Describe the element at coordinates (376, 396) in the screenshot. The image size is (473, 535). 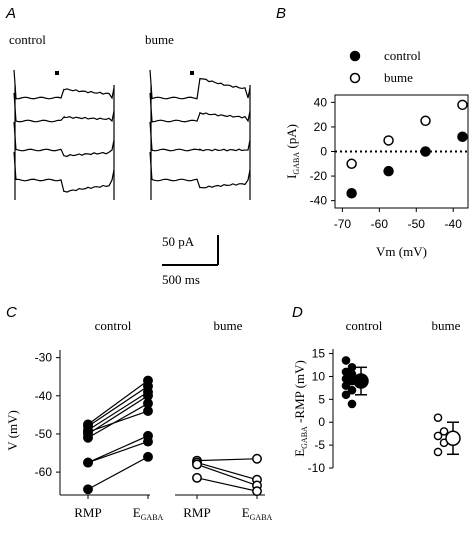
I see `panel-d-chart: 15 10 5 0 -5 -10 EGABA -RMP (mV) control bume` at that location.